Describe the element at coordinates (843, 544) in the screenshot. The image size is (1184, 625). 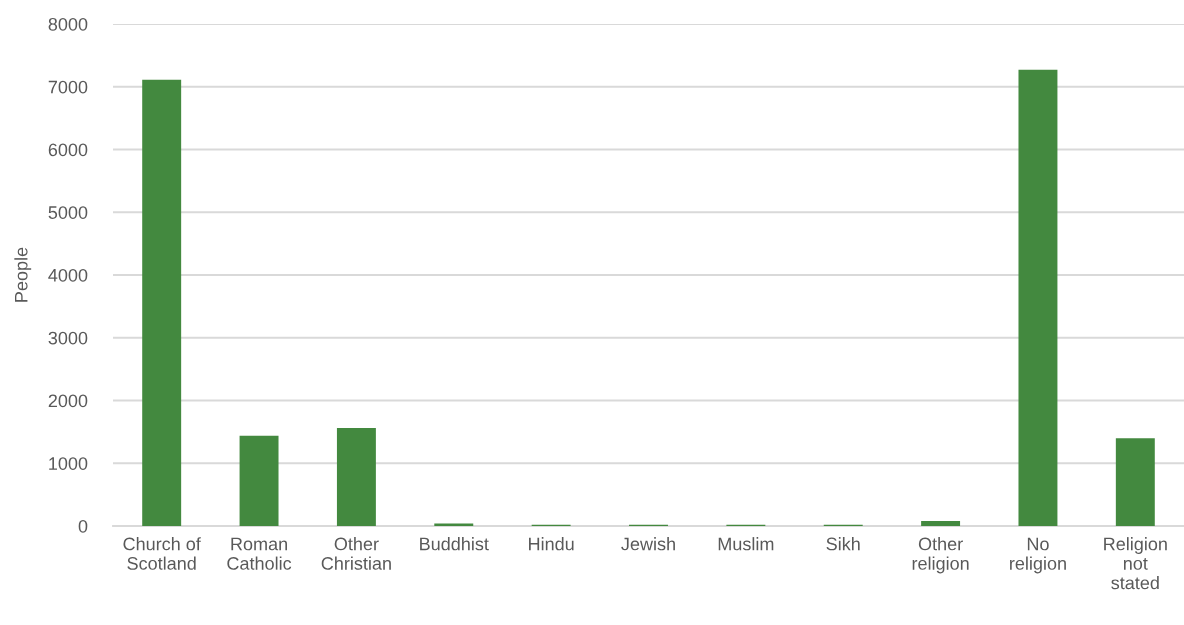
I see `x-tick-label: Sikh` at that location.